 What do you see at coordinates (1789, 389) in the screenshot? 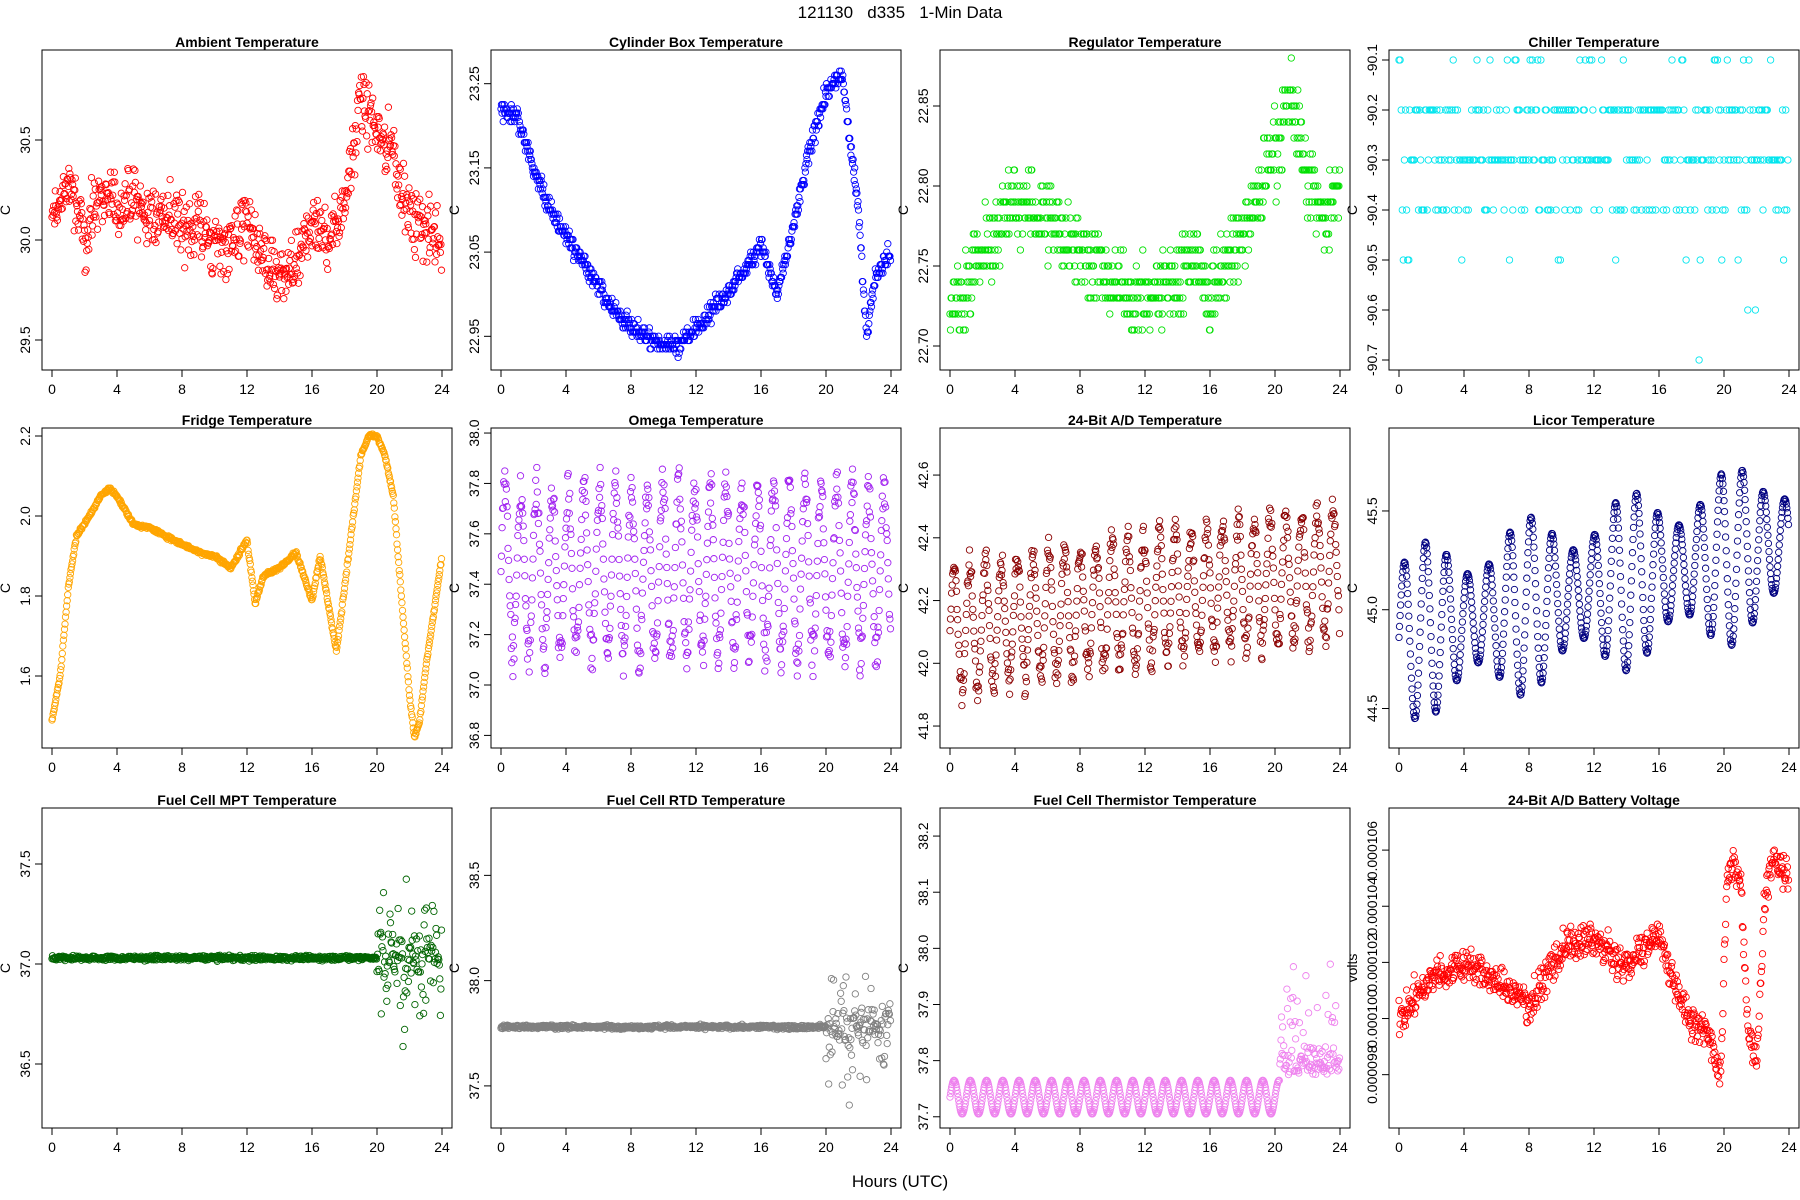
I see `x-tick-label: 24` at bounding box center [1789, 389].